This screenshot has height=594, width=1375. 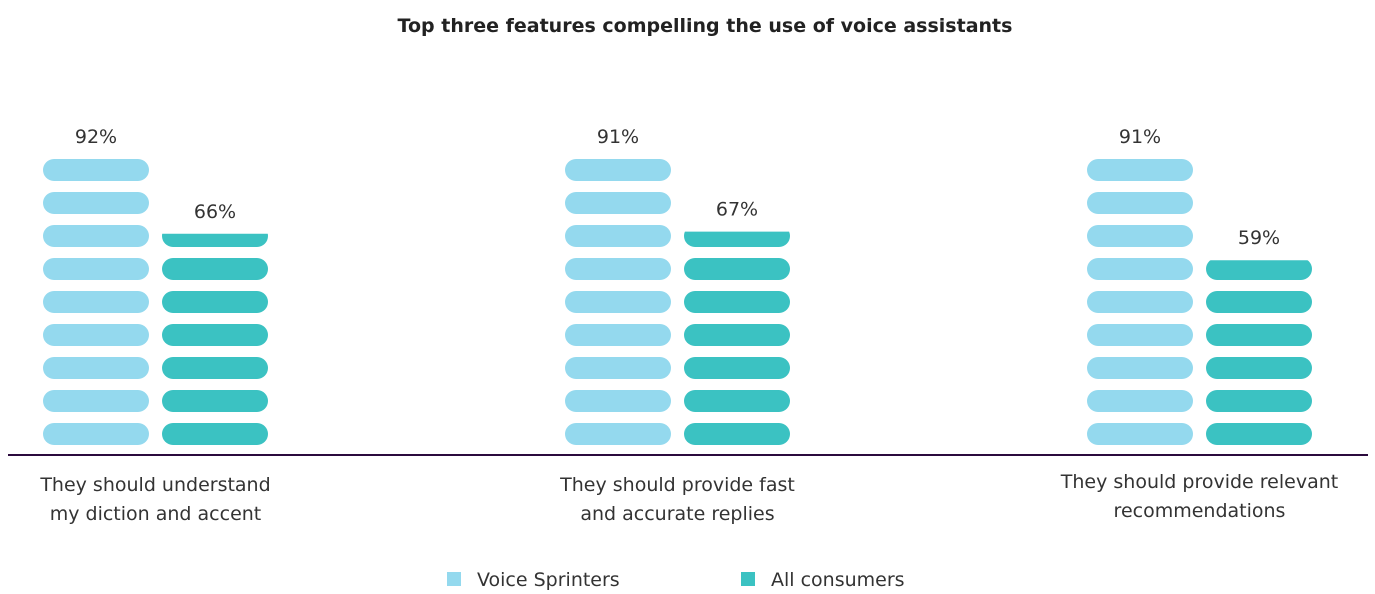 I want to click on legend-item: Voice Sprinters, so click(x=533, y=580).